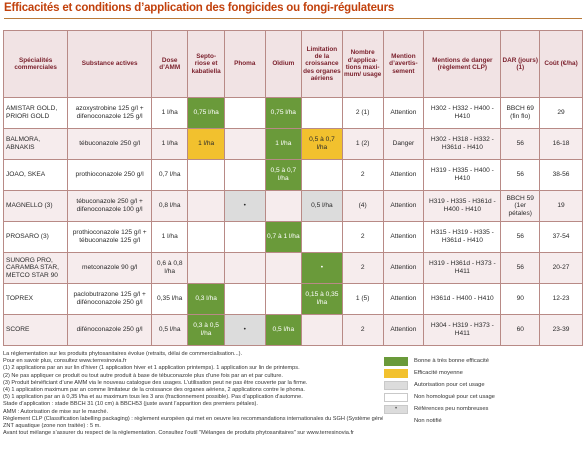 Image resolution: width=586 pixels, height=471 pixels. Describe the element at coordinates (206, 299) in the screenshot. I see `cell-septoriose: 0,3 l/ha` at that location.